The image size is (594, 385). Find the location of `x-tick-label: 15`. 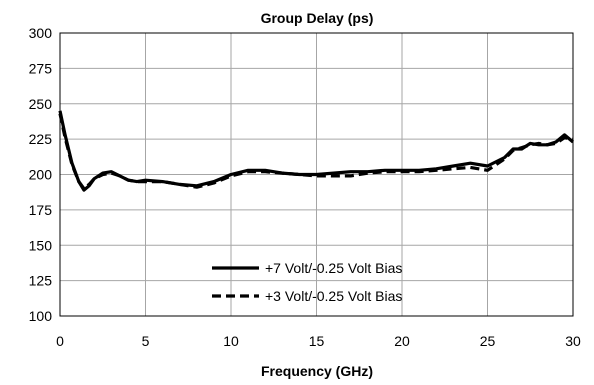

x-tick-label: 15 is located at coordinates (317, 341).